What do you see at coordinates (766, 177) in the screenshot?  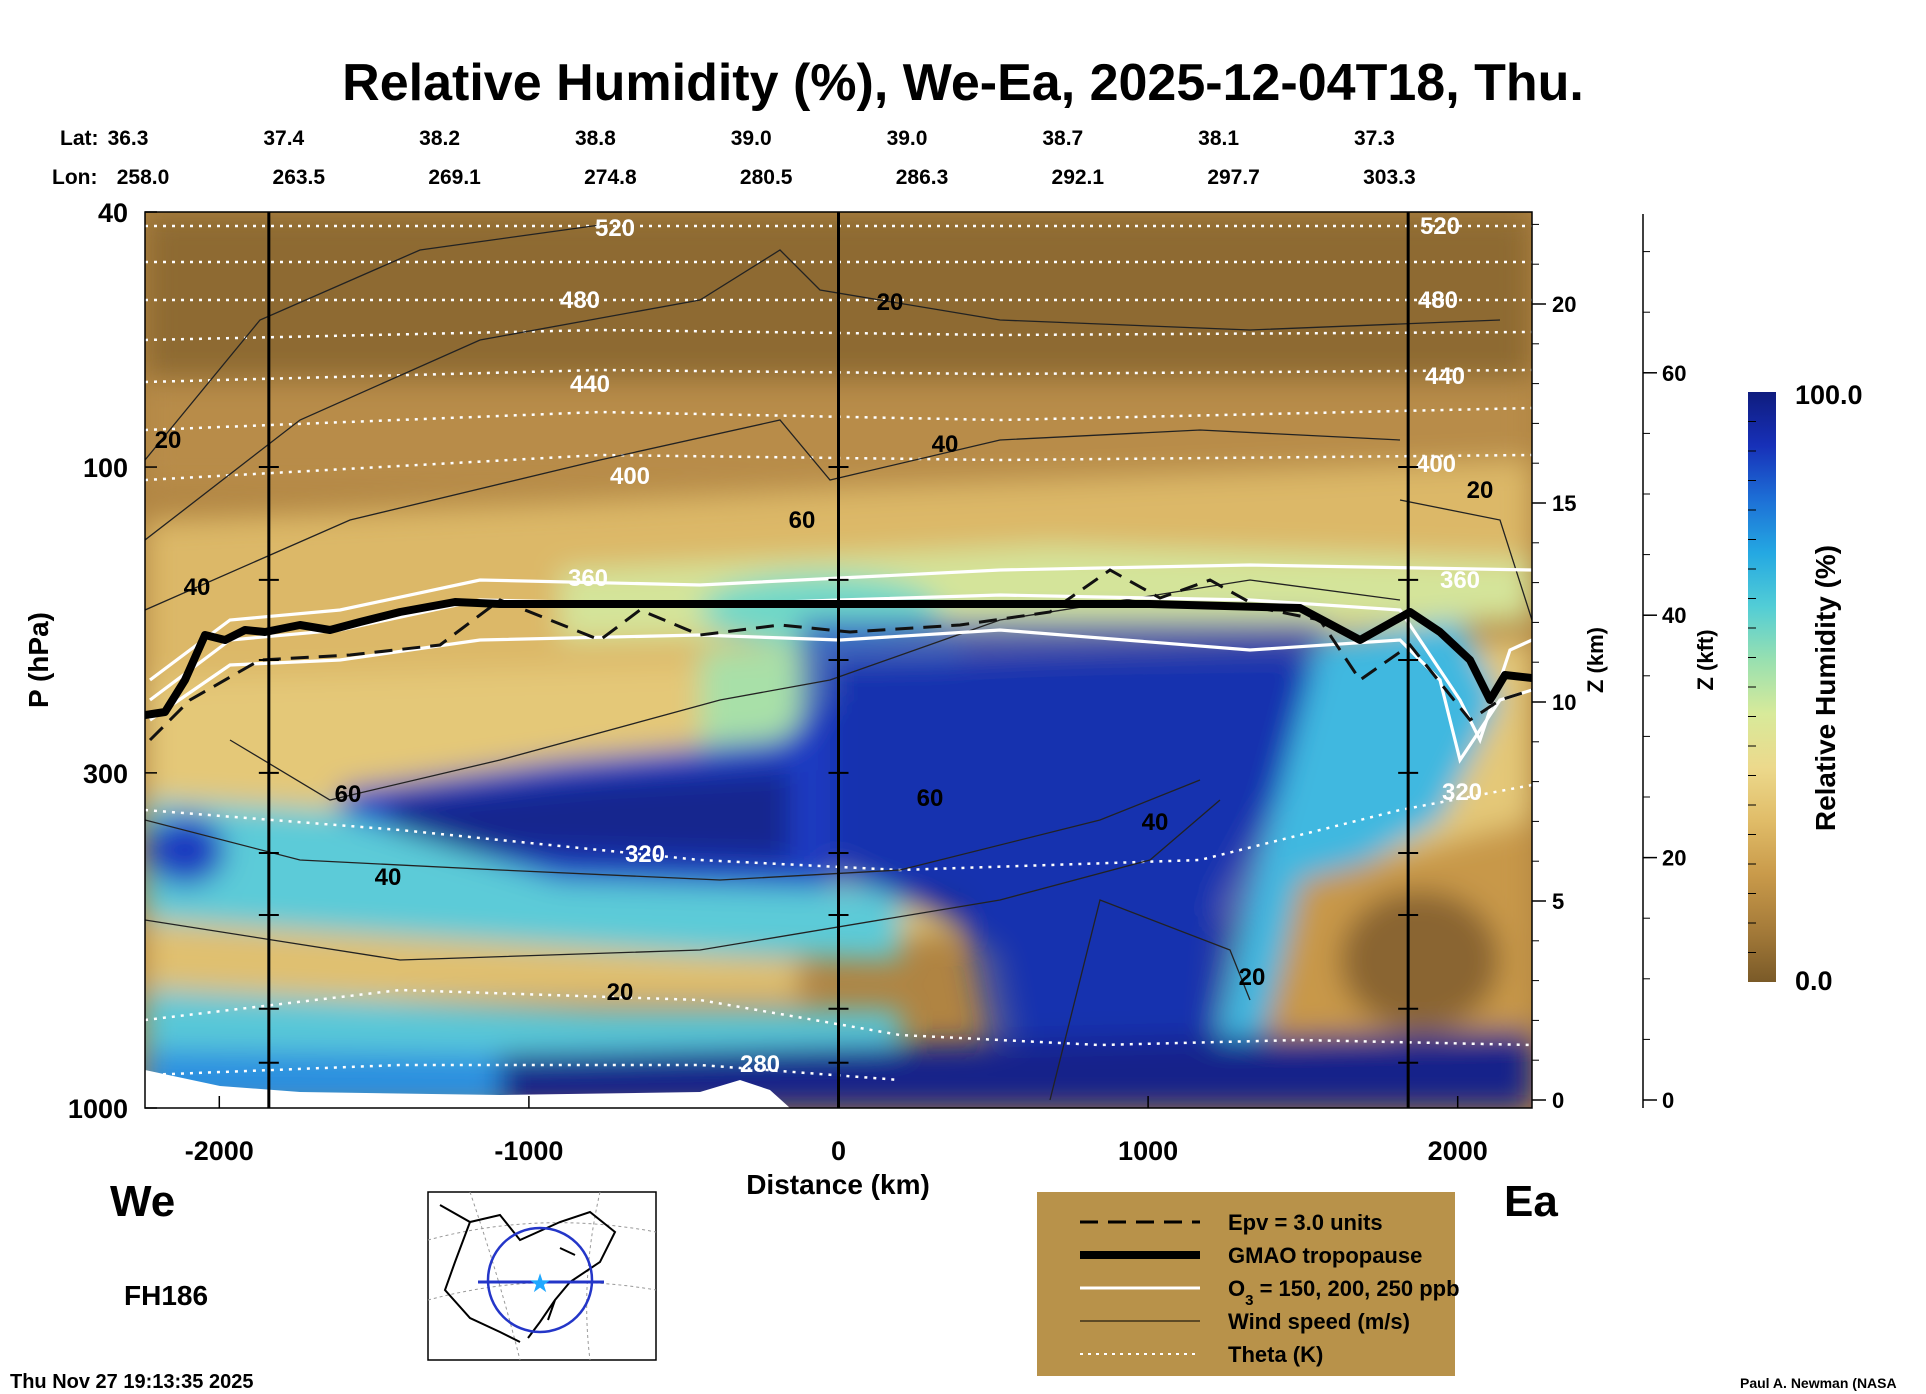 I see `lon-value: 280.5` at bounding box center [766, 177].